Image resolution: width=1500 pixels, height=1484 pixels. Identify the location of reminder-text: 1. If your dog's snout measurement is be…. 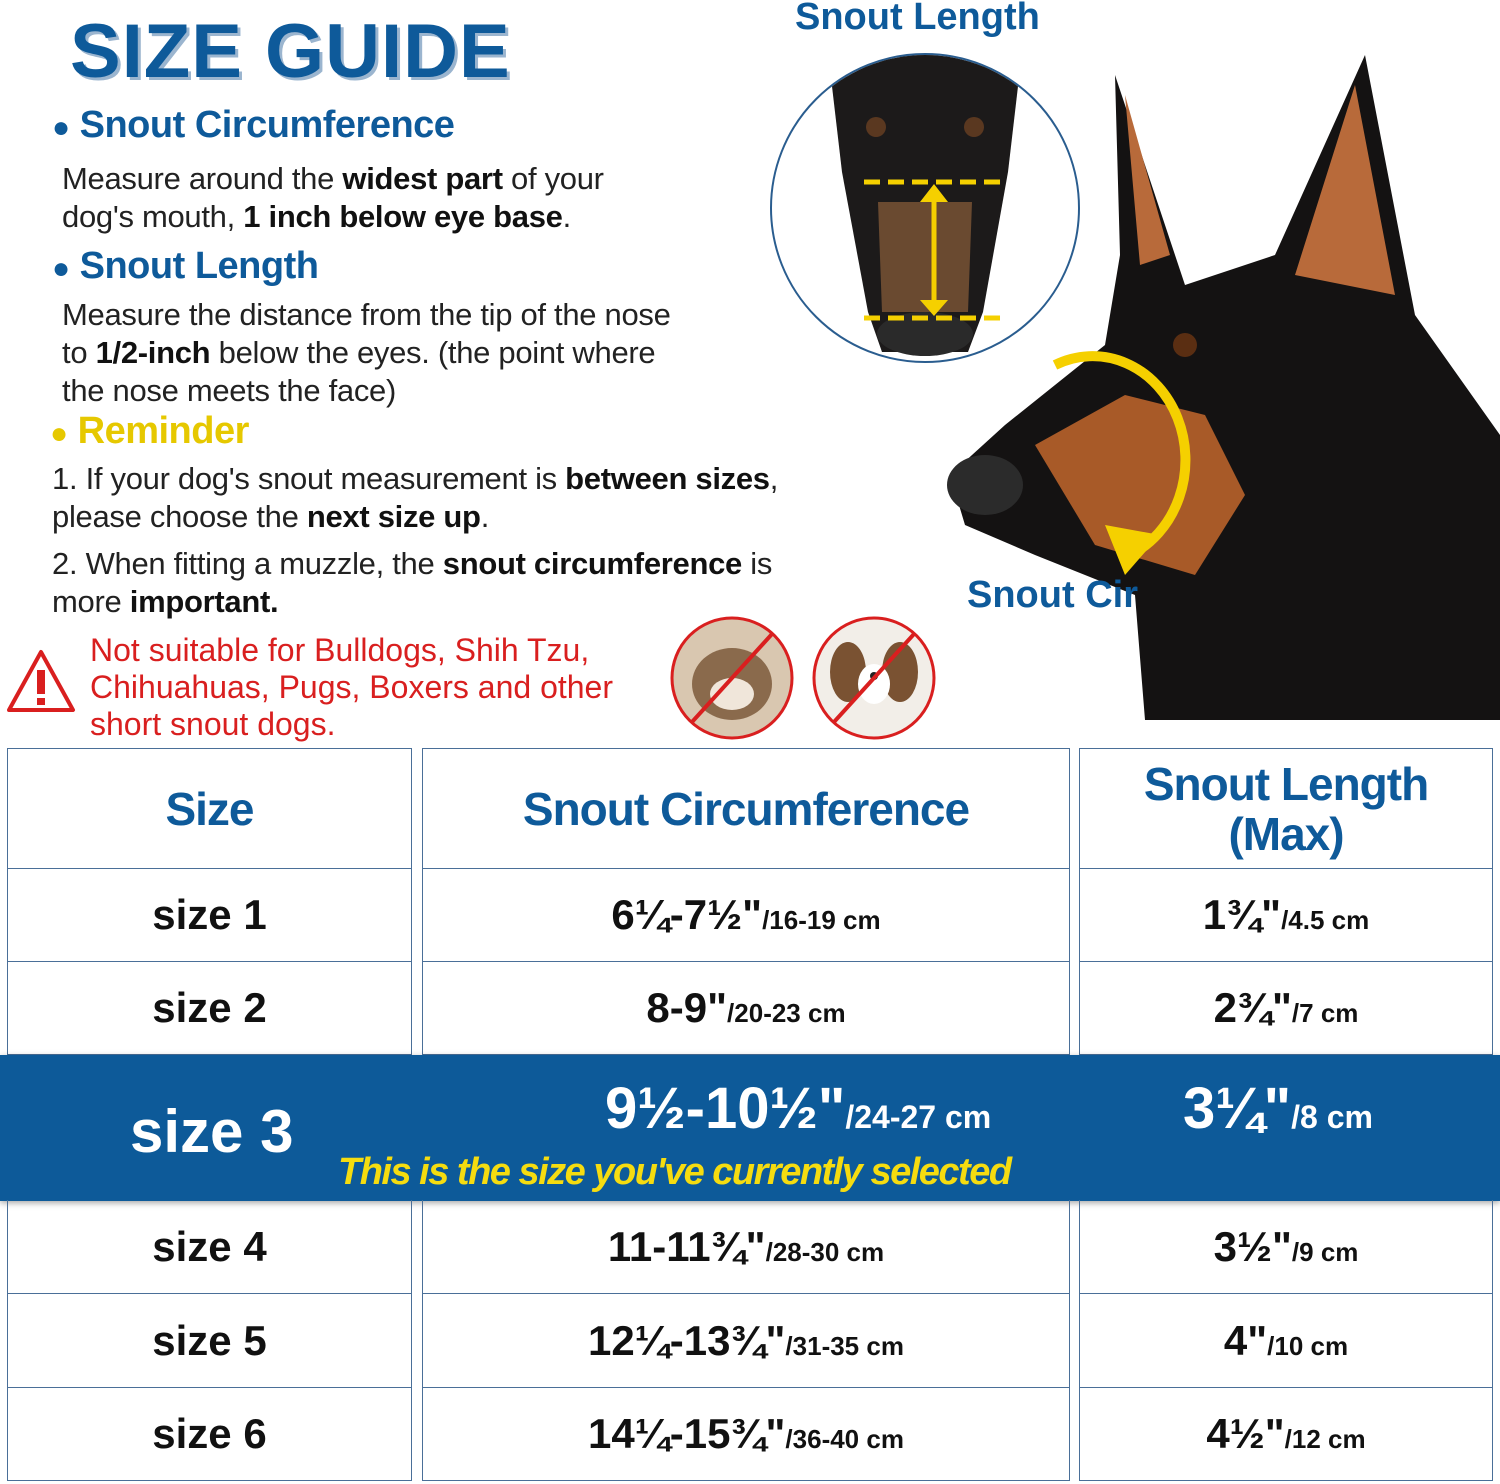
(415, 540).